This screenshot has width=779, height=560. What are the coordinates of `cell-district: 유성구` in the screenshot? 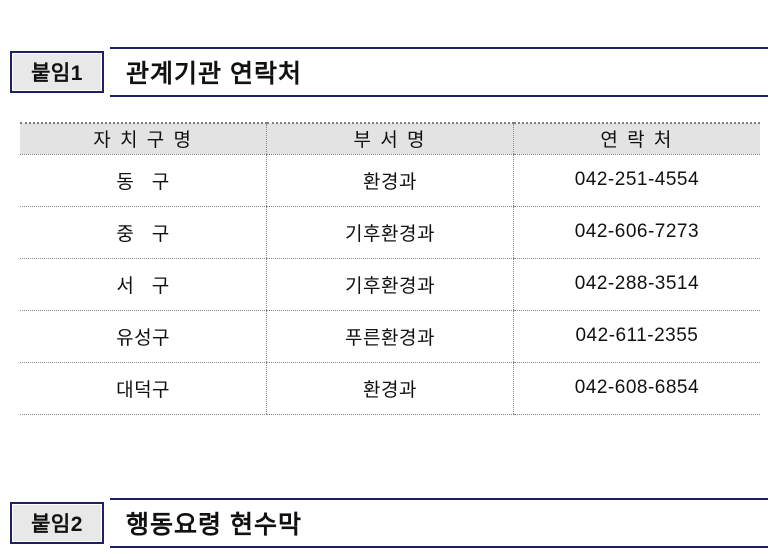 It's located at (143, 336).